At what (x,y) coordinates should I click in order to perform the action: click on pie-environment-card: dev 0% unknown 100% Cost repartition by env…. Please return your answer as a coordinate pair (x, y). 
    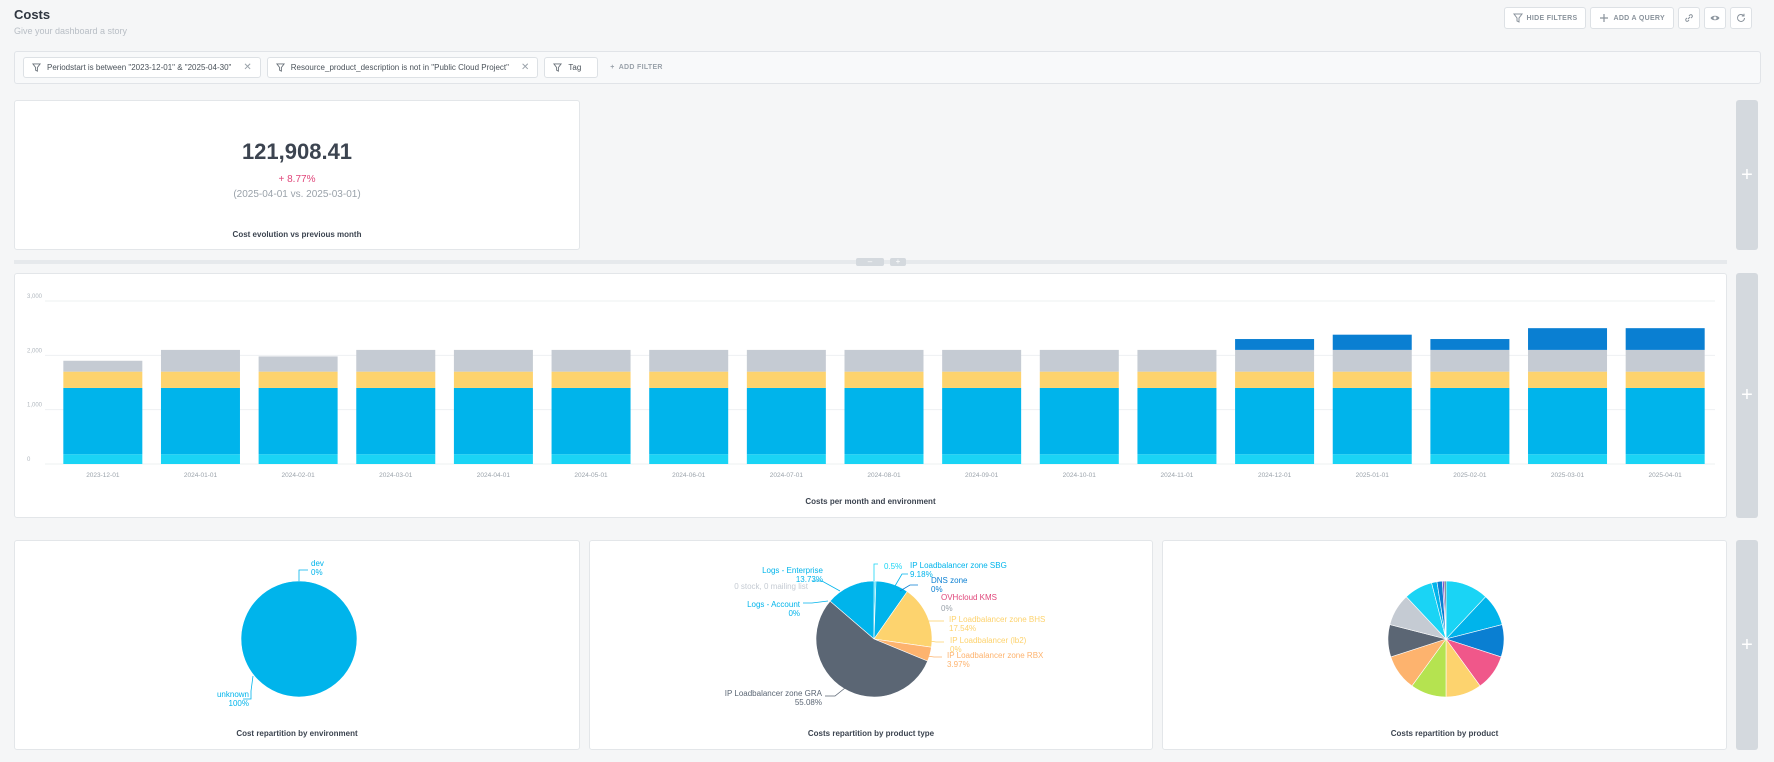
    Looking at the image, I should click on (297, 645).